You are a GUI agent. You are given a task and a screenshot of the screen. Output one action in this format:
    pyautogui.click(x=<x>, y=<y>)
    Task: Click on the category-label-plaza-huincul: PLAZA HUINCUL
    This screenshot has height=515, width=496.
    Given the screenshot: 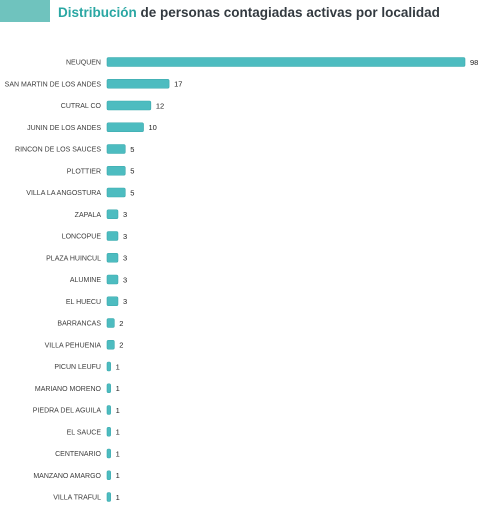 What is the action you would take?
    pyautogui.click(x=73, y=258)
    